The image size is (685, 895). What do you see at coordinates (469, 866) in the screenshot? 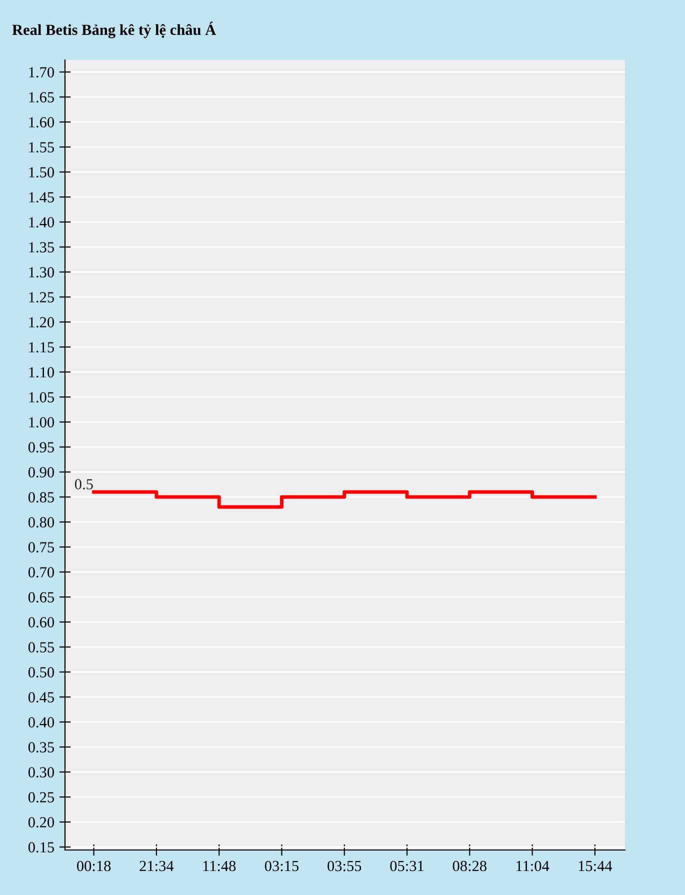
I see `x-tick-label: 08:28` at bounding box center [469, 866].